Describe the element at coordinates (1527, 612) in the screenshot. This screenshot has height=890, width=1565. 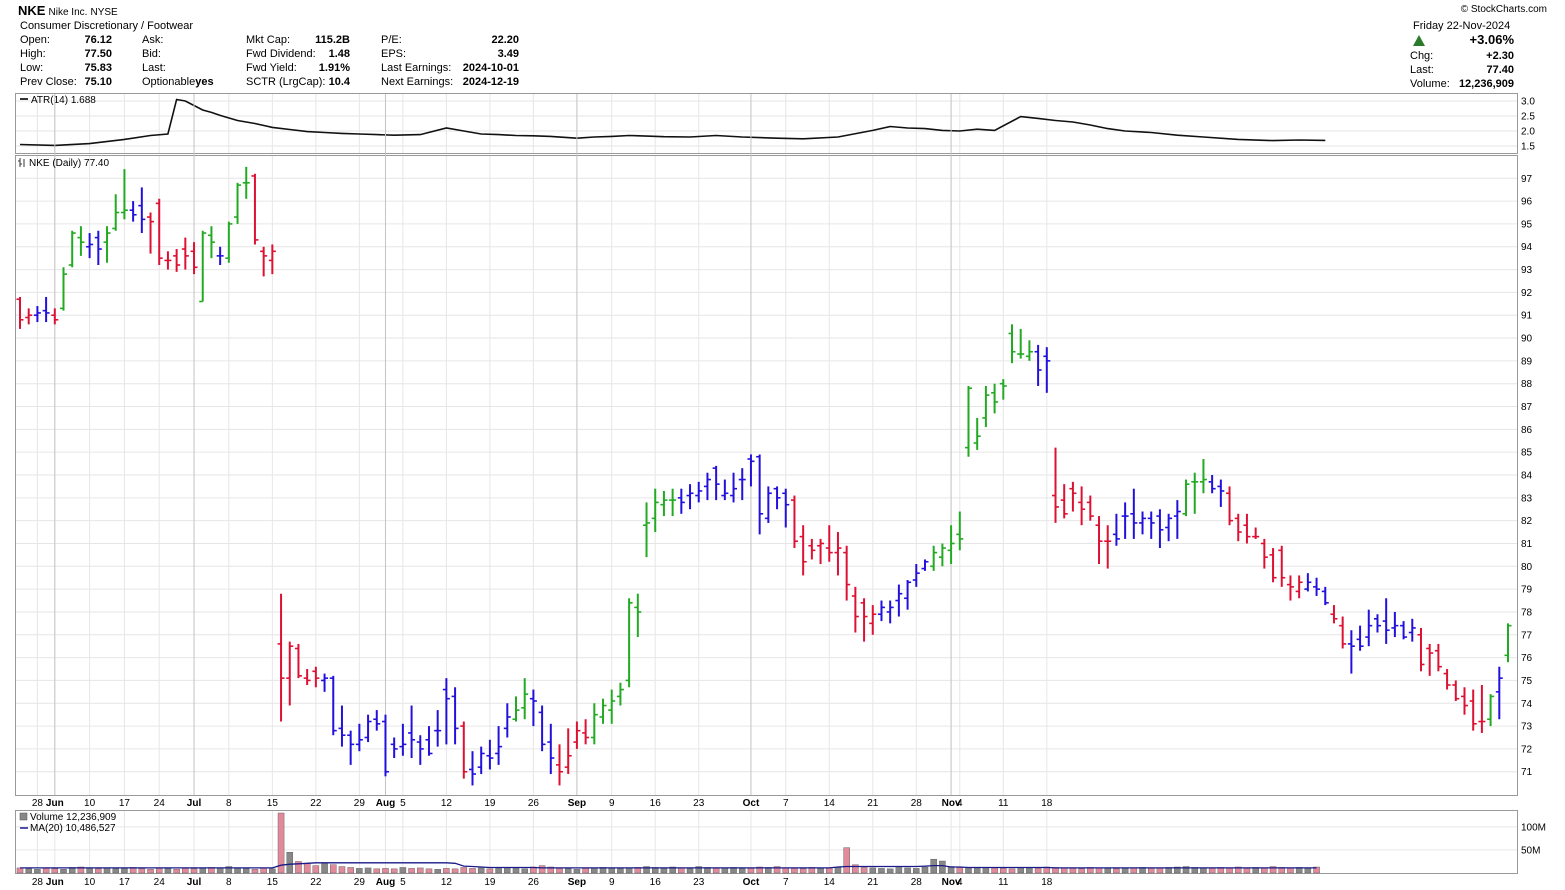
I see `price-y-tick-label: 78` at that location.